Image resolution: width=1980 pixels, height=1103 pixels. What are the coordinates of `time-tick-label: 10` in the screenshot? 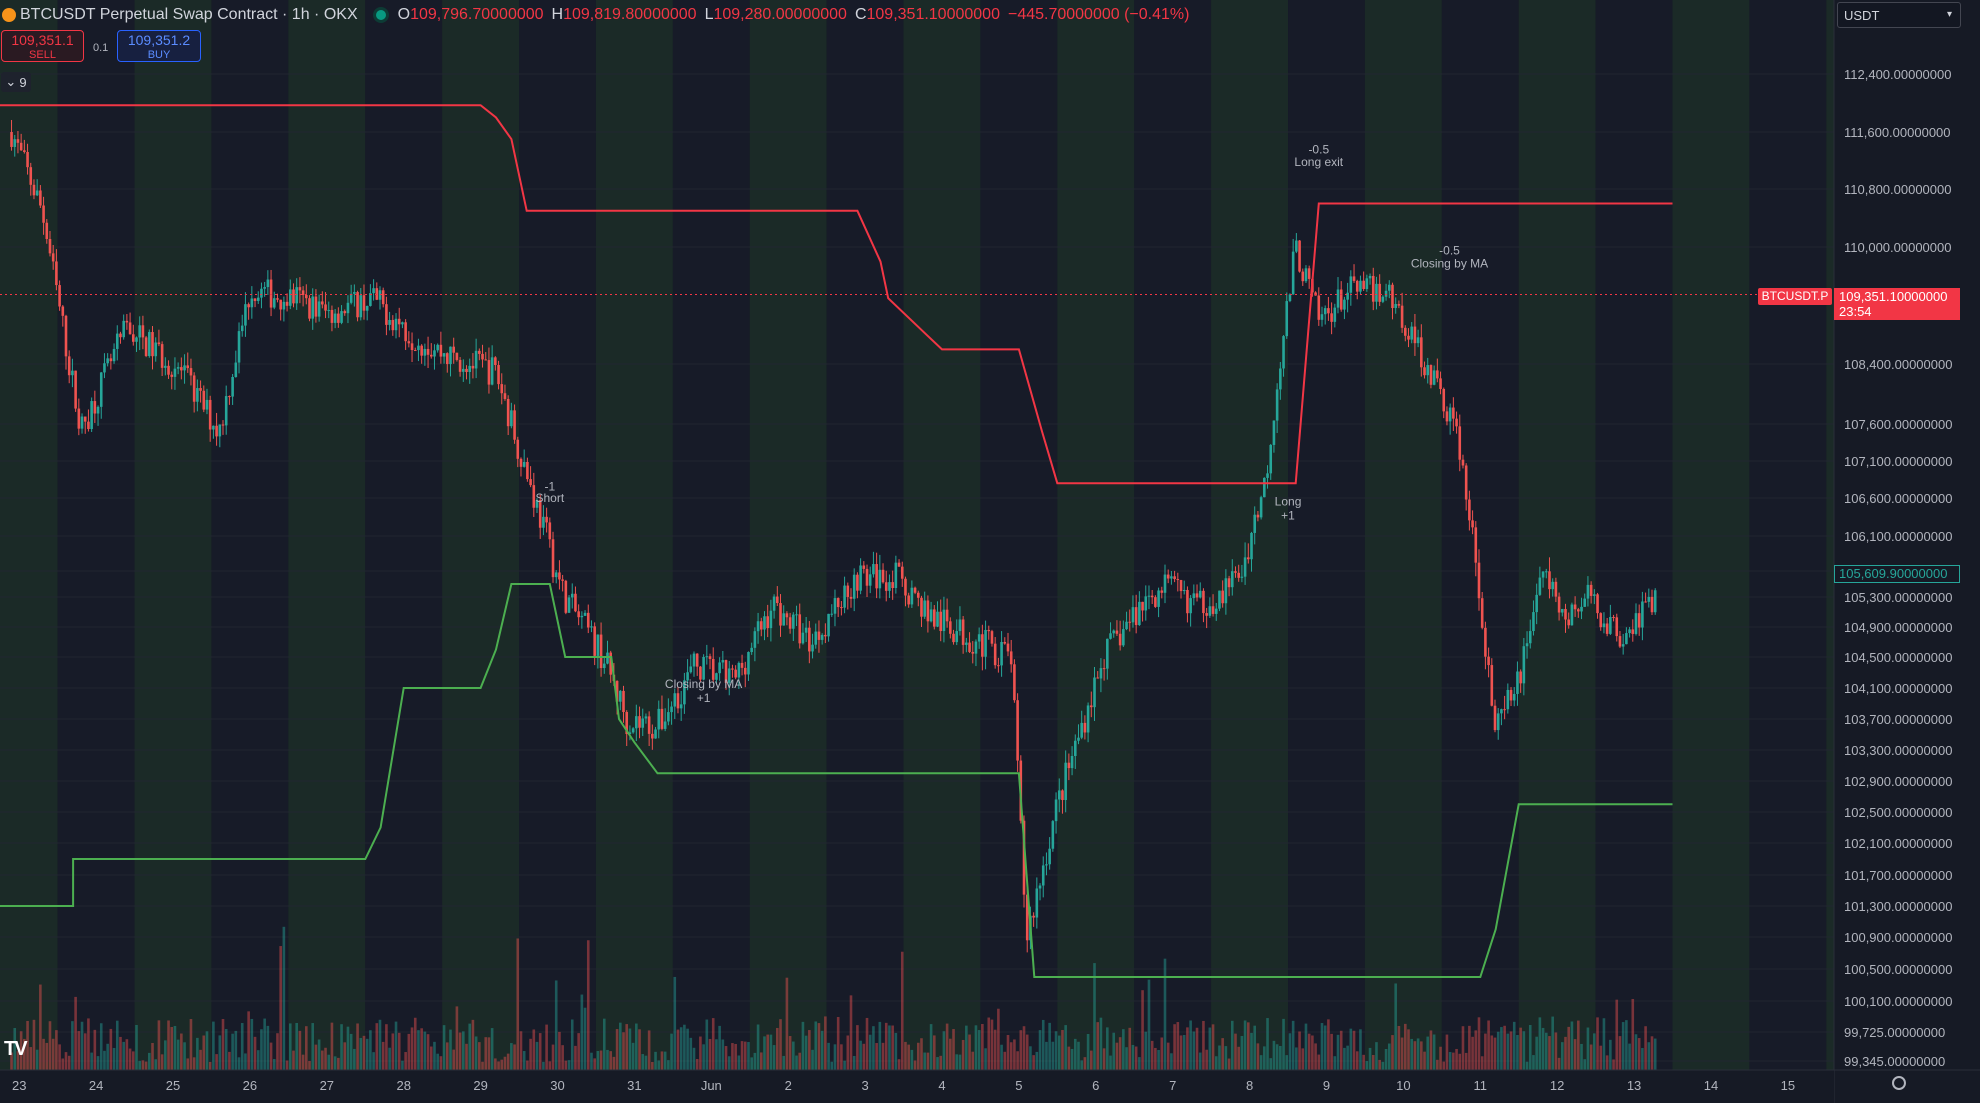 It's located at (1403, 1085).